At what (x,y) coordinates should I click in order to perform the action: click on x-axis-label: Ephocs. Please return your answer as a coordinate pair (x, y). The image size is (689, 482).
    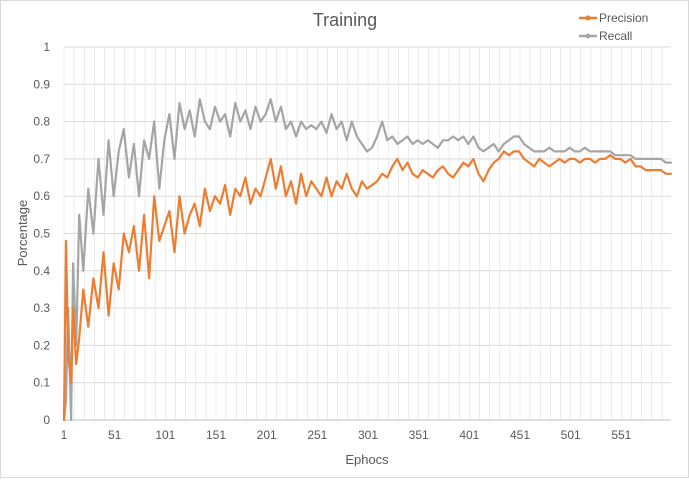
    Looking at the image, I should click on (367, 459).